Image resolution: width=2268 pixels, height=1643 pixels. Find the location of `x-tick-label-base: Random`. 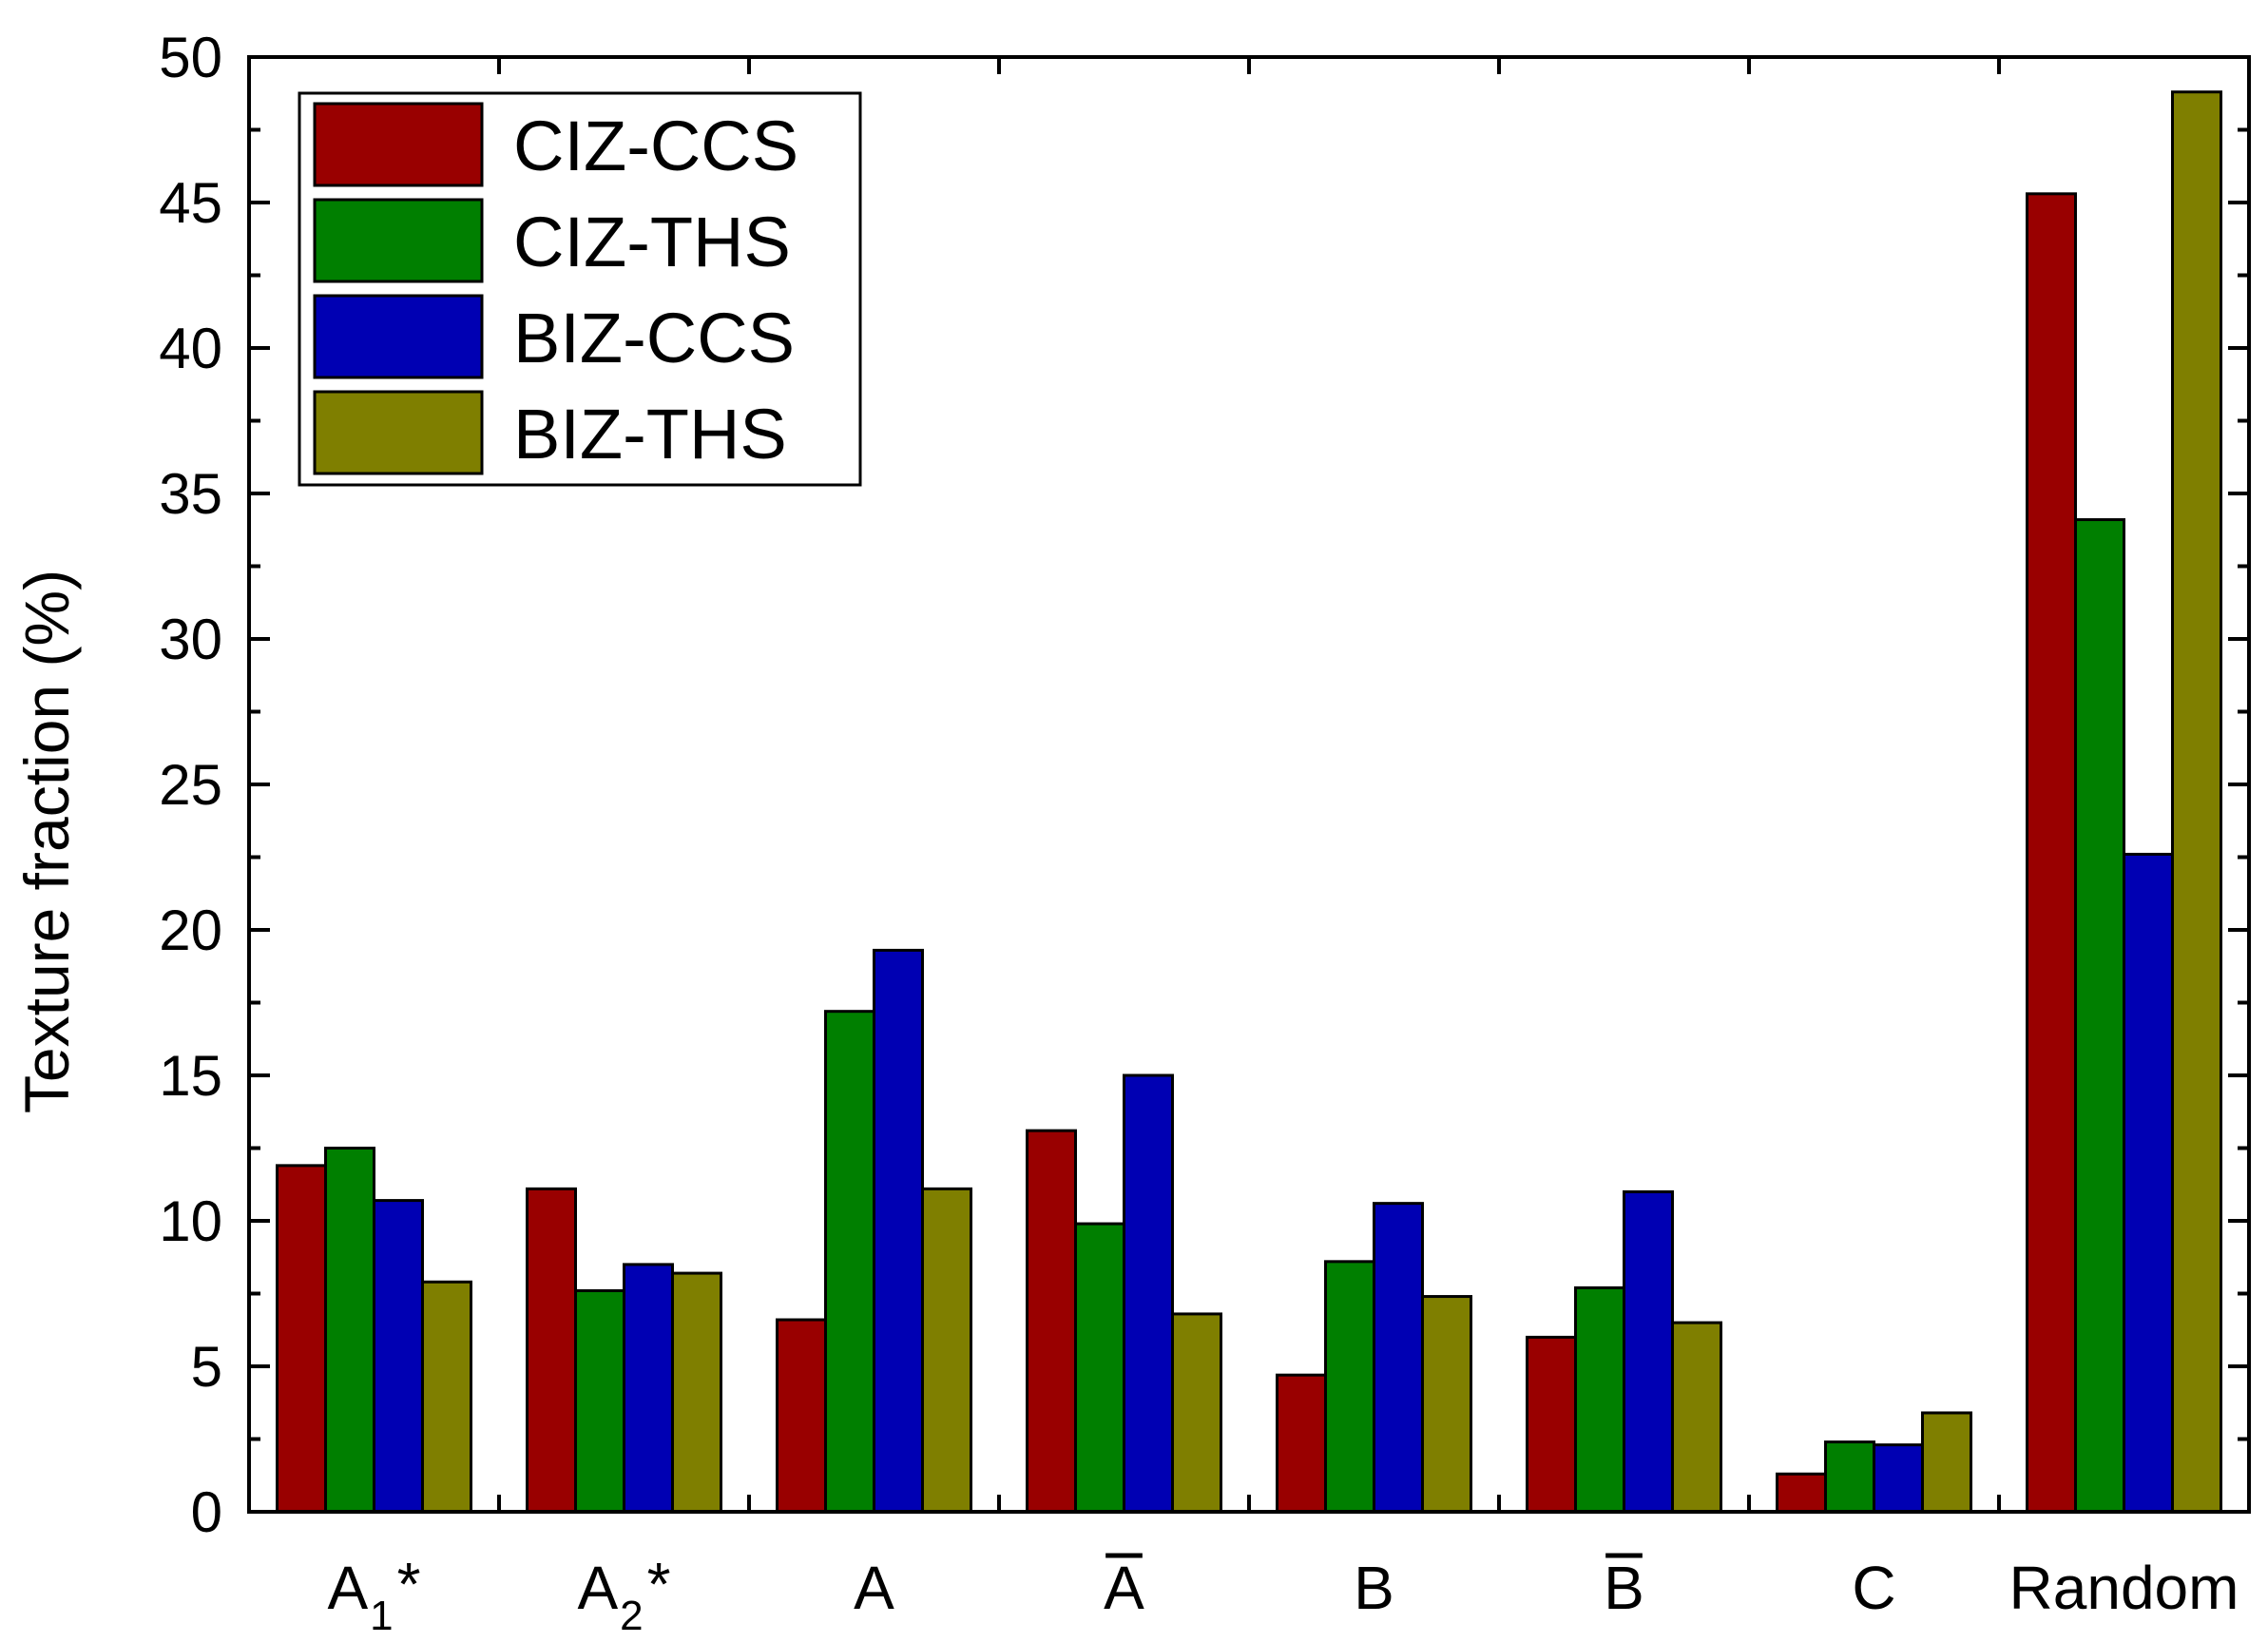

x-tick-label-base: Random is located at coordinates (2124, 1588).